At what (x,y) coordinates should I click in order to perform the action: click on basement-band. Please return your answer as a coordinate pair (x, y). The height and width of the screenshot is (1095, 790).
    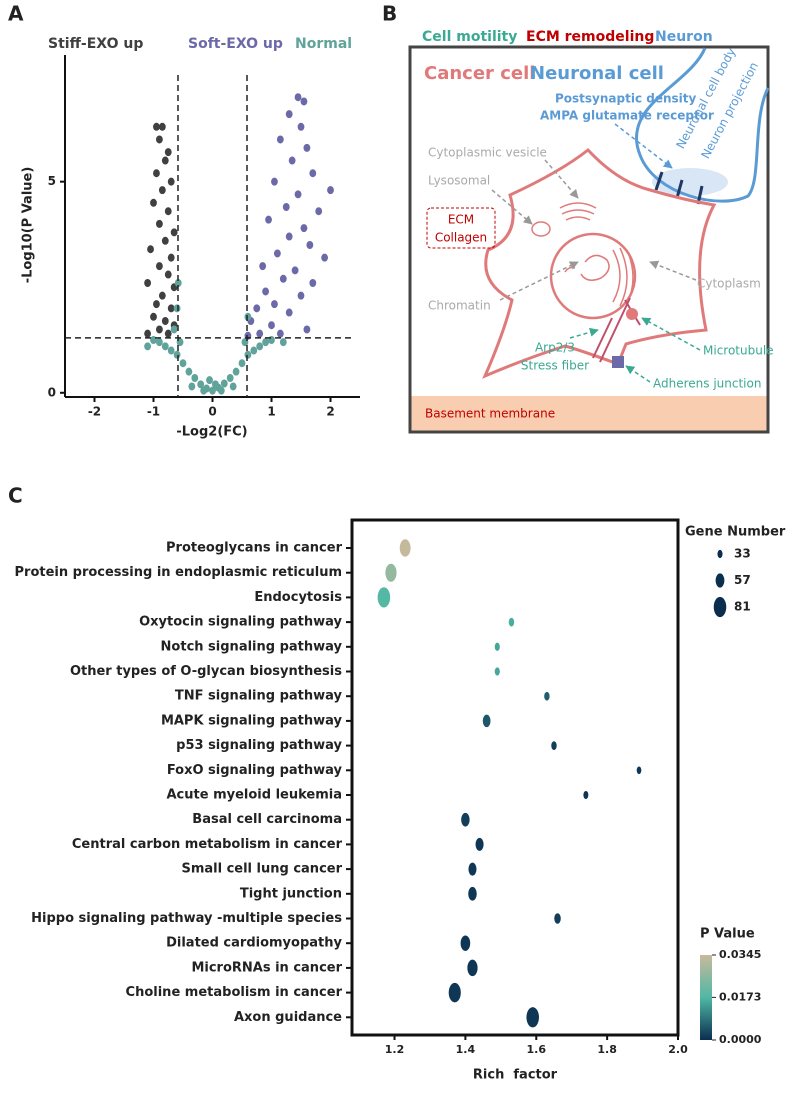
    Looking at the image, I should click on (589, 413).